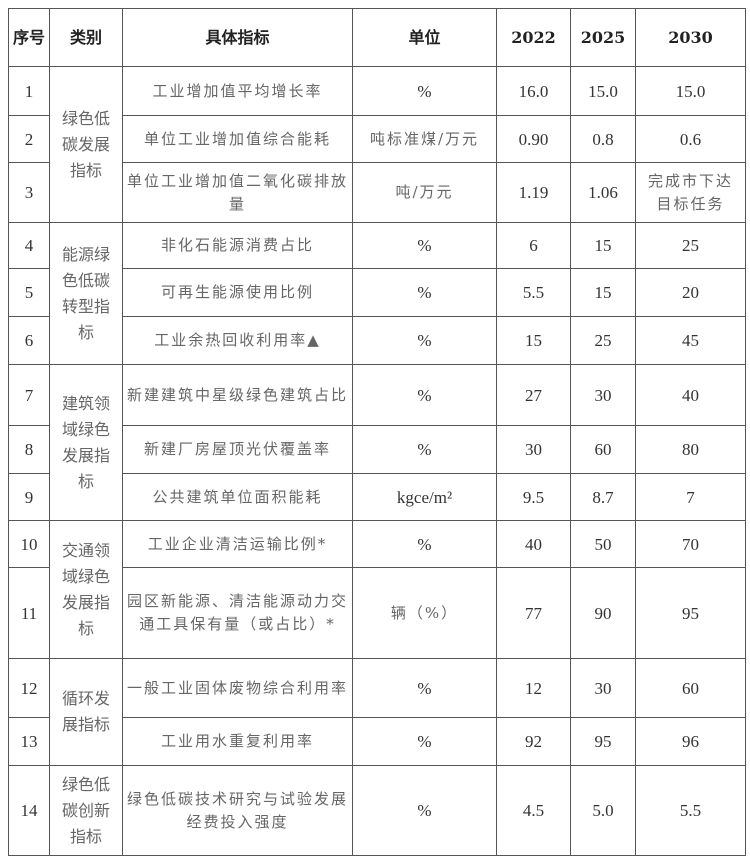 This screenshot has width=750, height=860. What do you see at coordinates (237, 37) in the screenshot?
I see `header-indicator: 具体指标` at bounding box center [237, 37].